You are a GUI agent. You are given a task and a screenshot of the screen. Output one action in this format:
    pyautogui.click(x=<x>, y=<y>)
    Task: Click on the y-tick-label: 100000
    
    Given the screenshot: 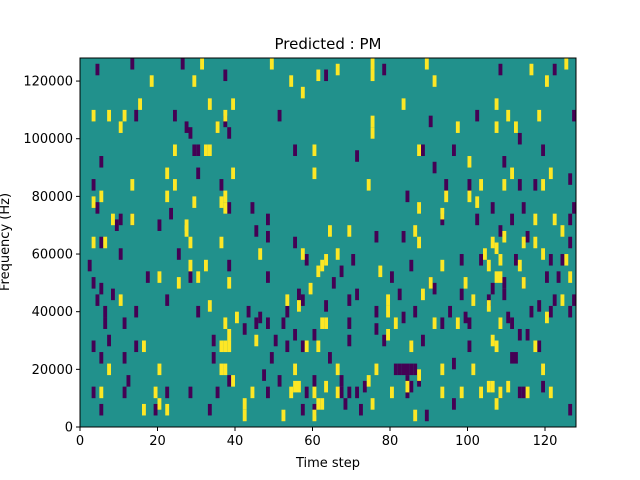 What is the action you would take?
    pyautogui.click(x=48, y=139)
    